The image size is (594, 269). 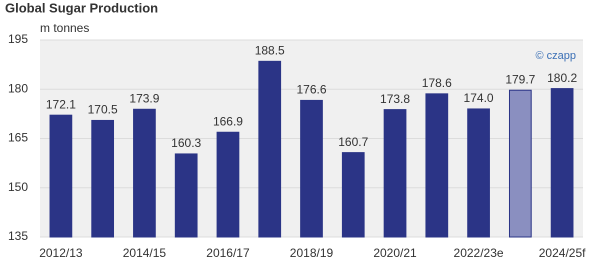 What do you see at coordinates (81, 7) in the screenshot?
I see `chart-title: Global Sugar Production` at bounding box center [81, 7].